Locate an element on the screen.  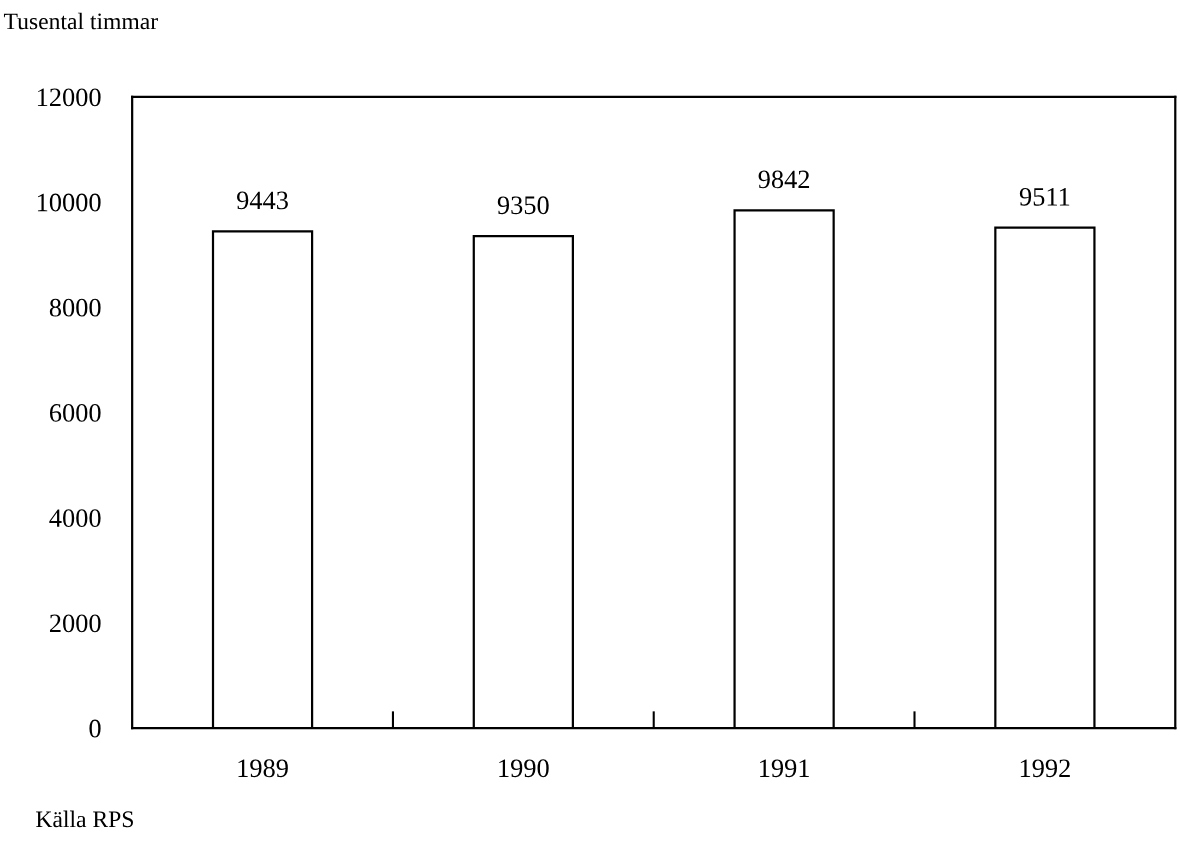
x-tick-label: 1992 is located at coordinates (1045, 768).